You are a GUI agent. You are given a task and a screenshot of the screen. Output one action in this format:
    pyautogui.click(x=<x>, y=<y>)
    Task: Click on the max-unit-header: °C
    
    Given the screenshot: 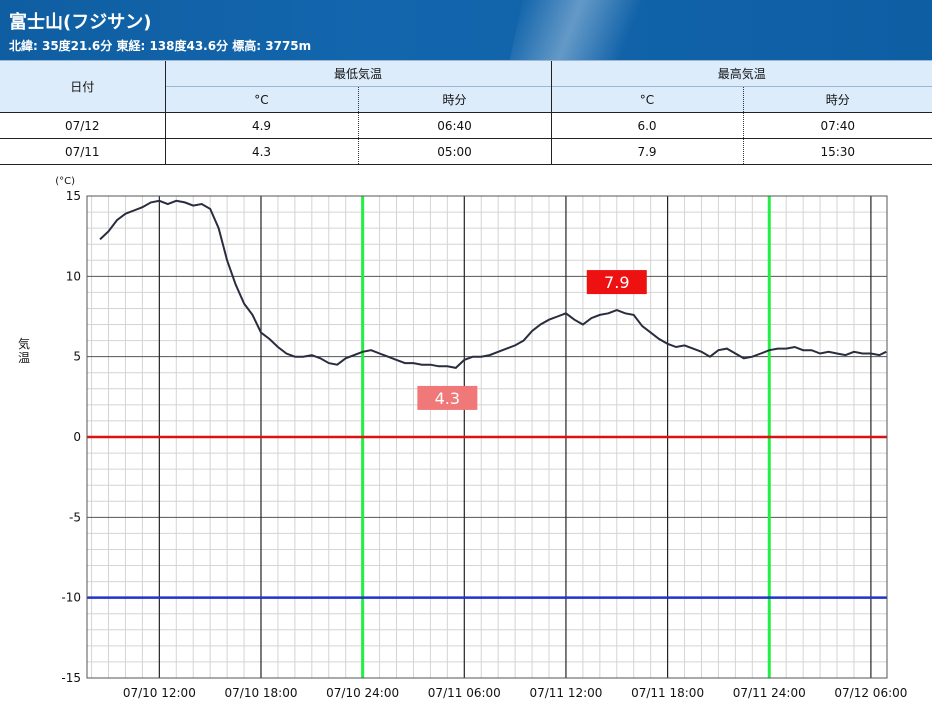 What is the action you would take?
    pyautogui.click(x=646, y=99)
    